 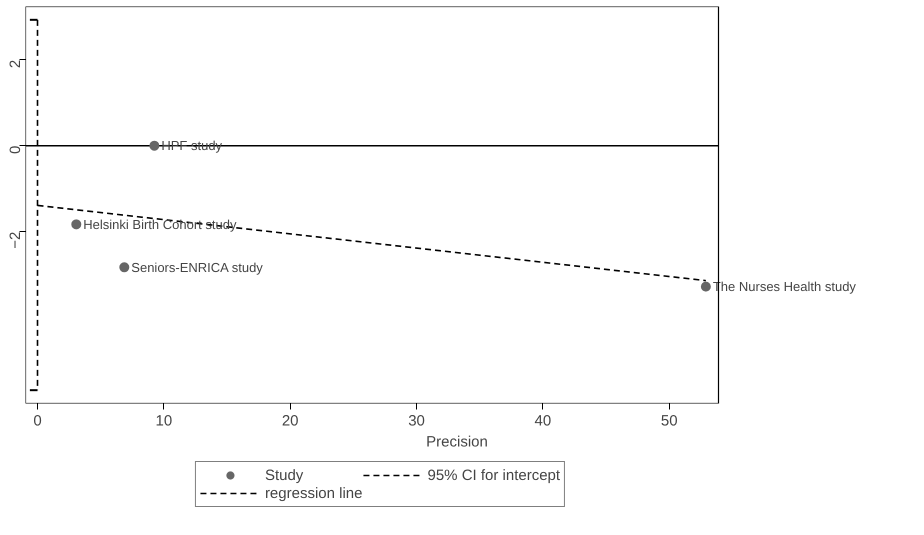 What do you see at coordinates (416, 421) in the screenshot?
I see `x-tick-label: 30` at bounding box center [416, 421].